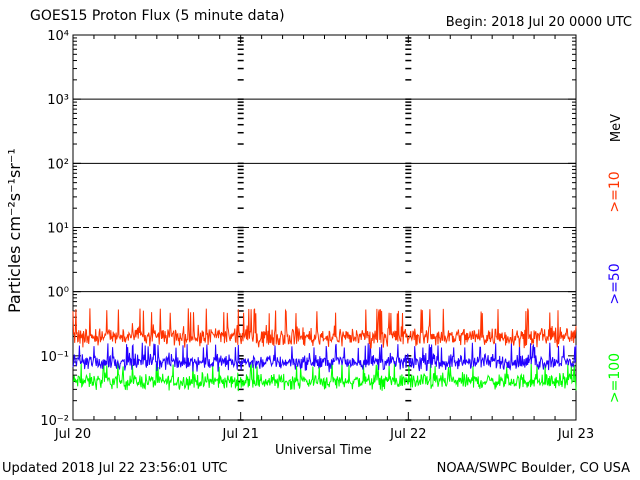 This screenshot has height=480, width=640. Describe the element at coordinates (239, 434) in the screenshot. I see `x-tick-label: Jul 21` at that location.